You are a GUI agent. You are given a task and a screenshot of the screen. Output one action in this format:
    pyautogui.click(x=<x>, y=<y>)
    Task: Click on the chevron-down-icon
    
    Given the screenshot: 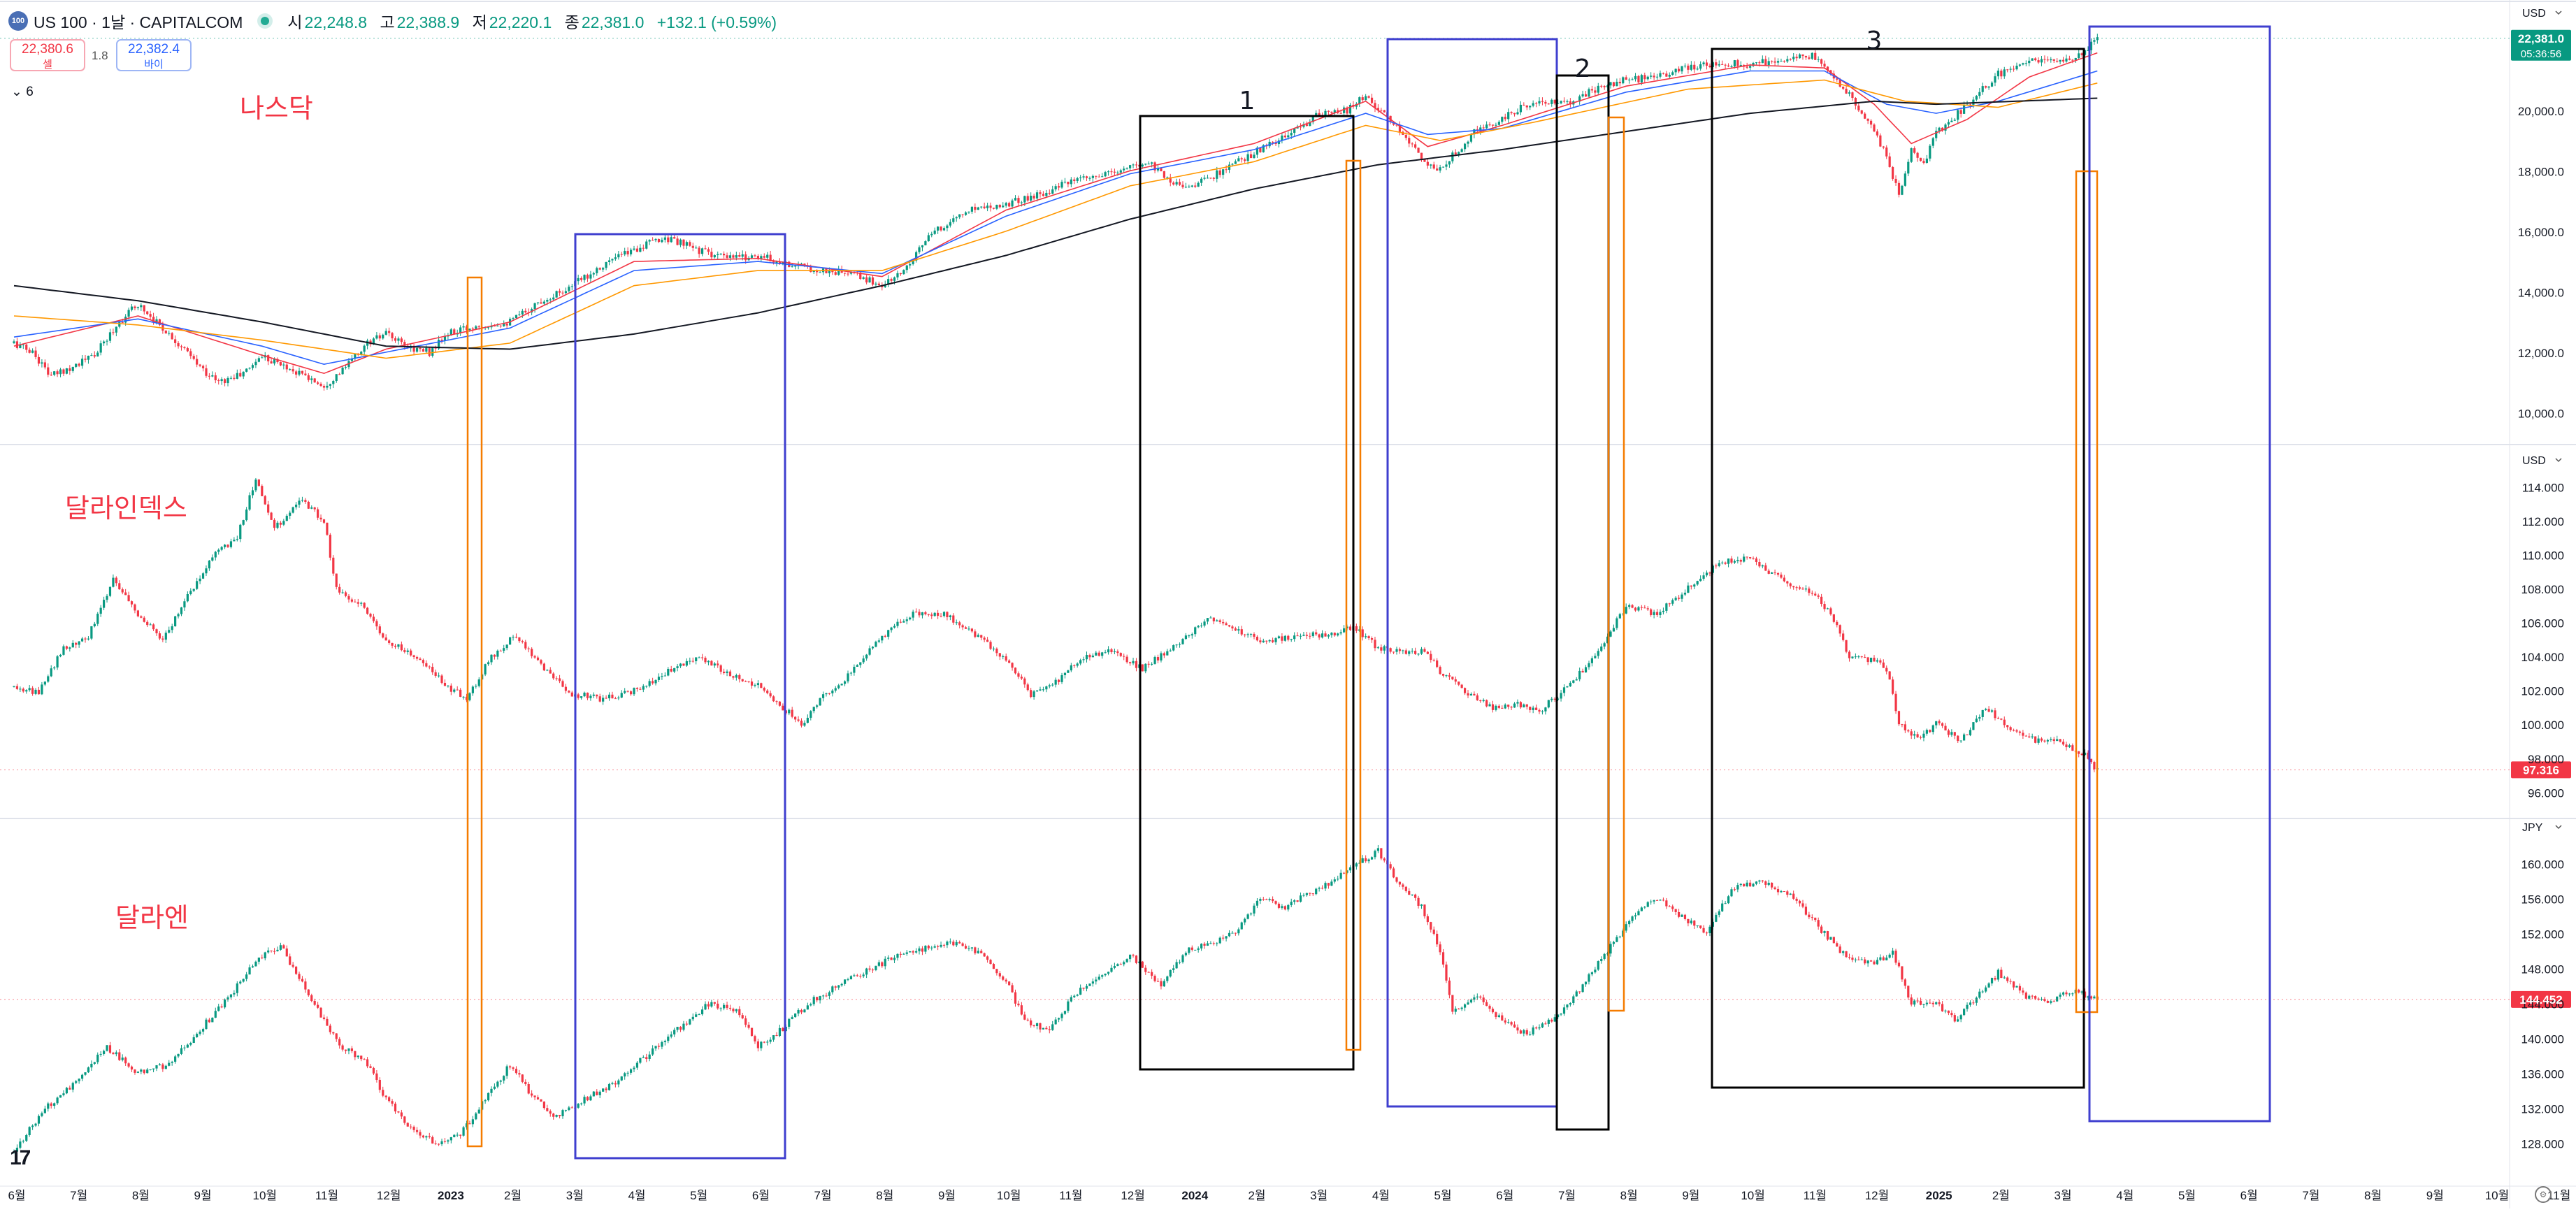 What is the action you would take?
    pyautogui.click(x=2558, y=13)
    